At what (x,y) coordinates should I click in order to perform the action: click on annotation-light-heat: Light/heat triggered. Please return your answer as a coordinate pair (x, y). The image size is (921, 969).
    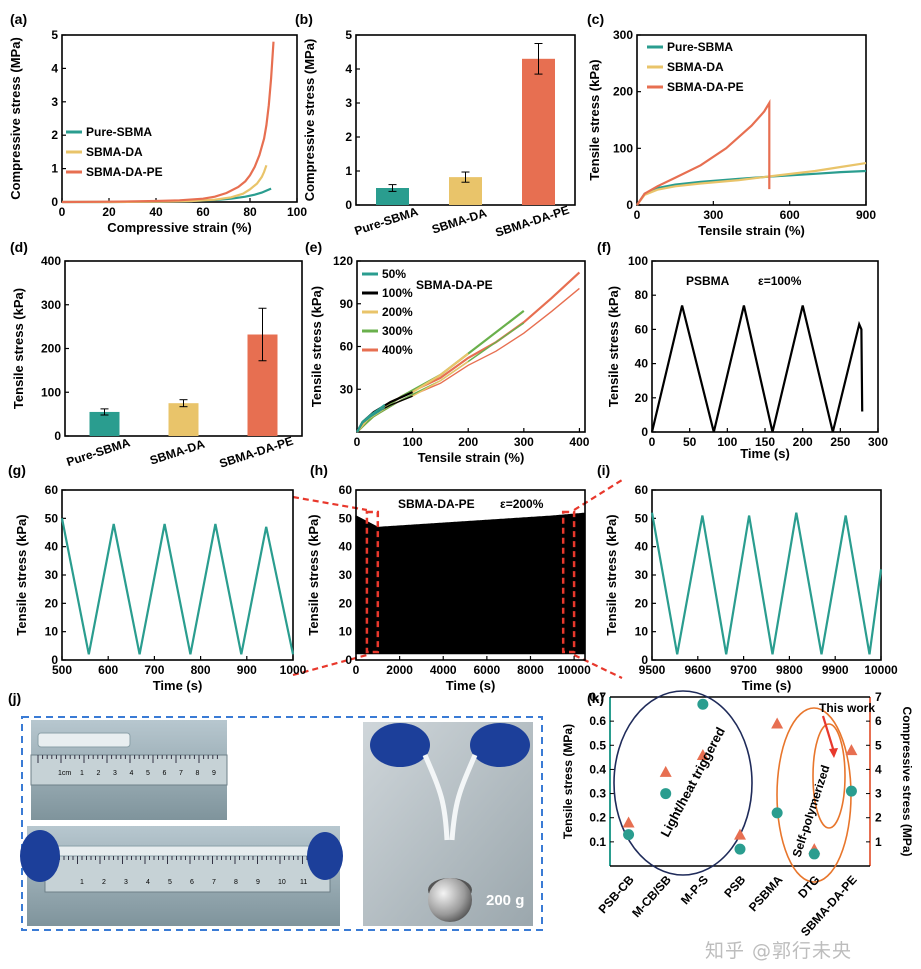
    Looking at the image, I should click on (692, 782).